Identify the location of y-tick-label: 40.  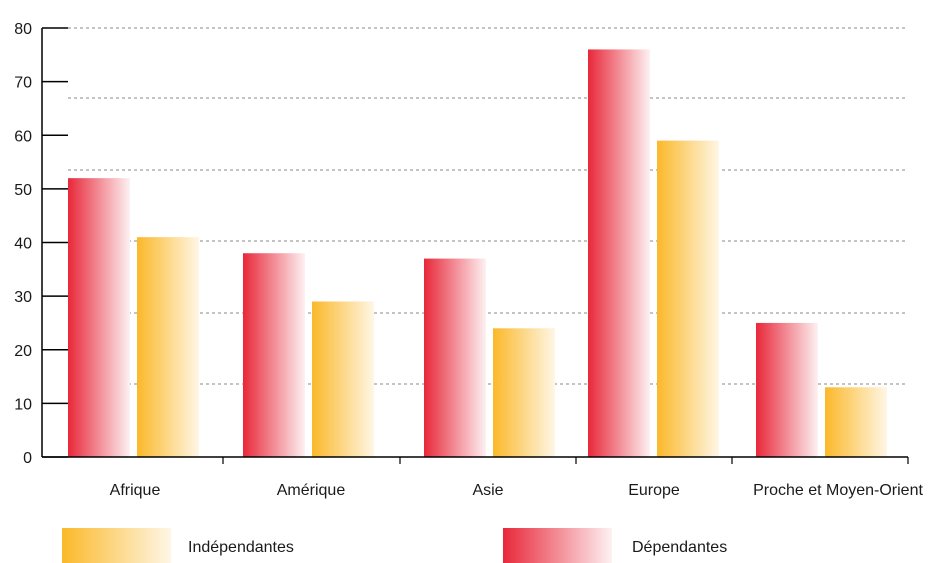
(23, 244).